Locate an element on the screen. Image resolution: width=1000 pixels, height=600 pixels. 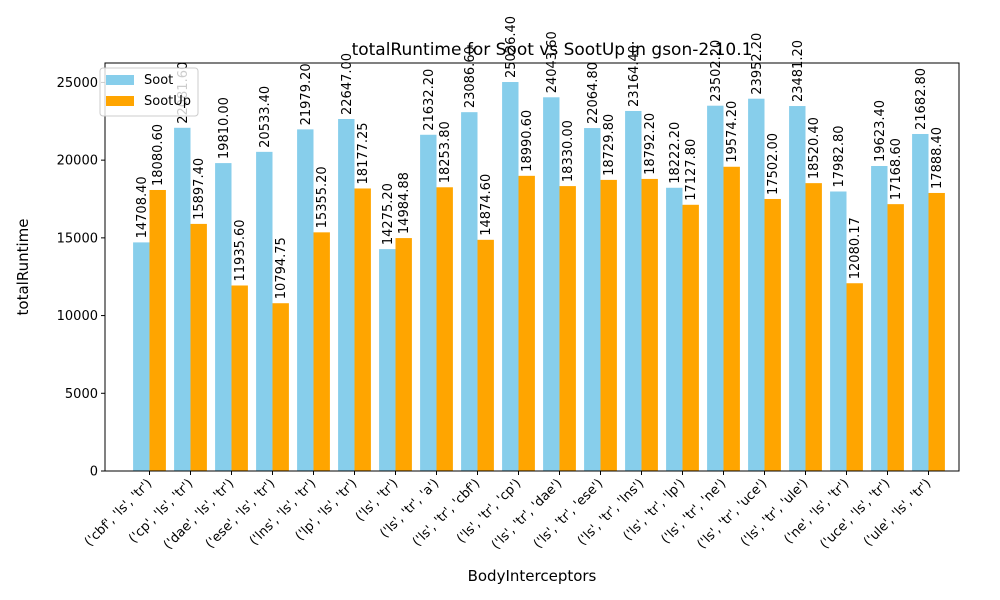
data-label-soot-2: 19810.00 is located at coordinates (224, 128).